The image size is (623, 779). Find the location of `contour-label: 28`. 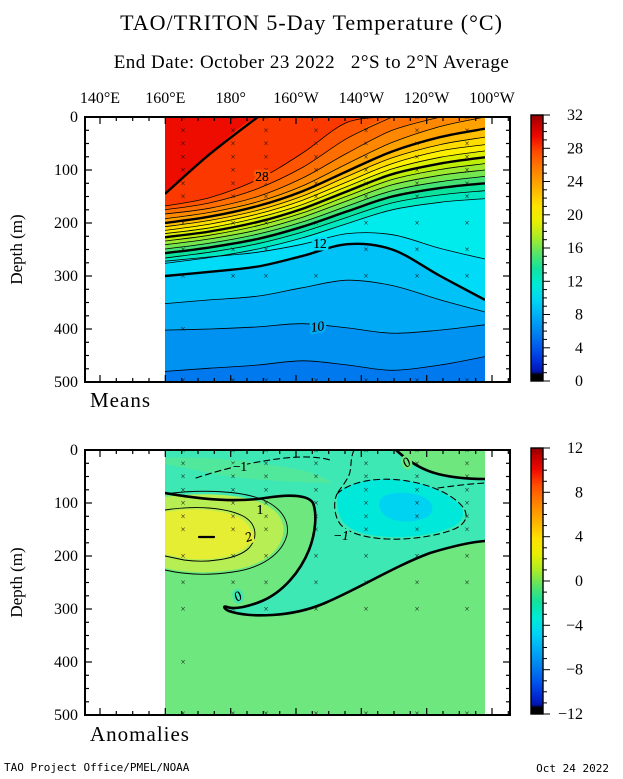

contour-label: 28 is located at coordinates (262, 176).